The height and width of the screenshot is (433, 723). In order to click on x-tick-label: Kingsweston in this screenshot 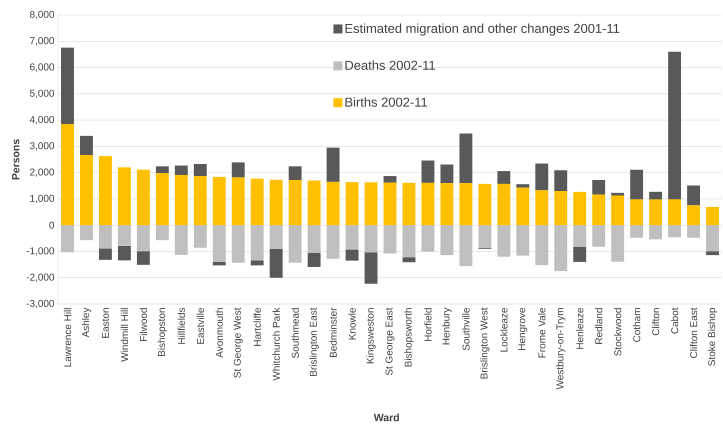, I will do `click(371, 336)`.